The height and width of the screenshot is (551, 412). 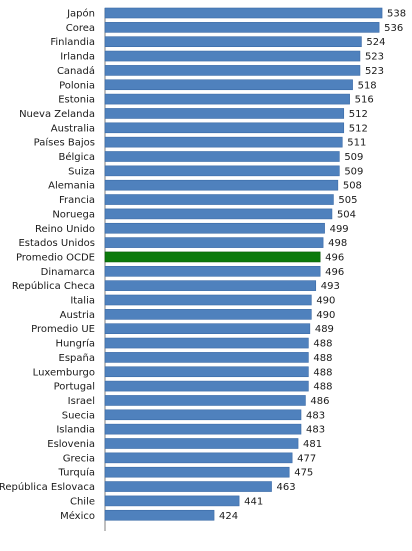 I want to click on bar-canada, so click(x=232, y=70).